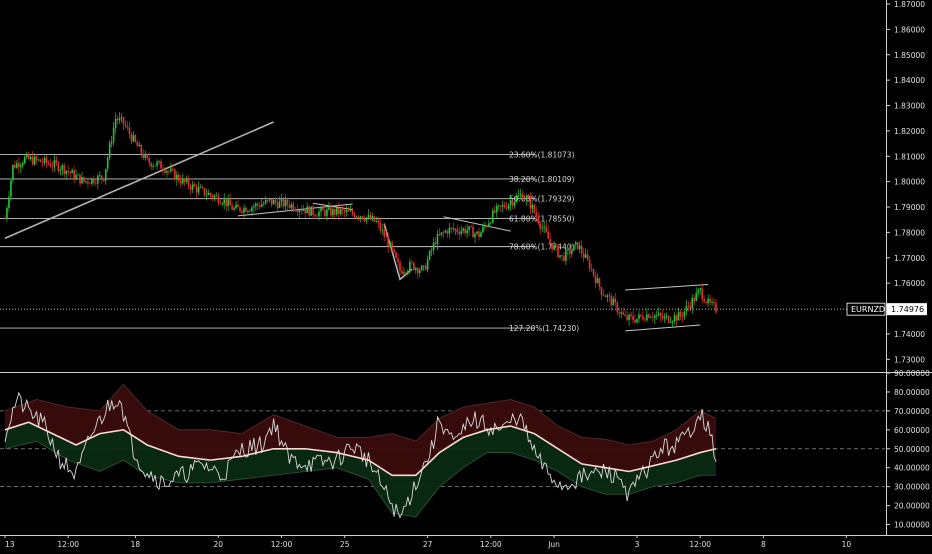 The image size is (932, 554). What do you see at coordinates (360, 430) in the screenshot?
I see `upper-band-fill` at bounding box center [360, 430].